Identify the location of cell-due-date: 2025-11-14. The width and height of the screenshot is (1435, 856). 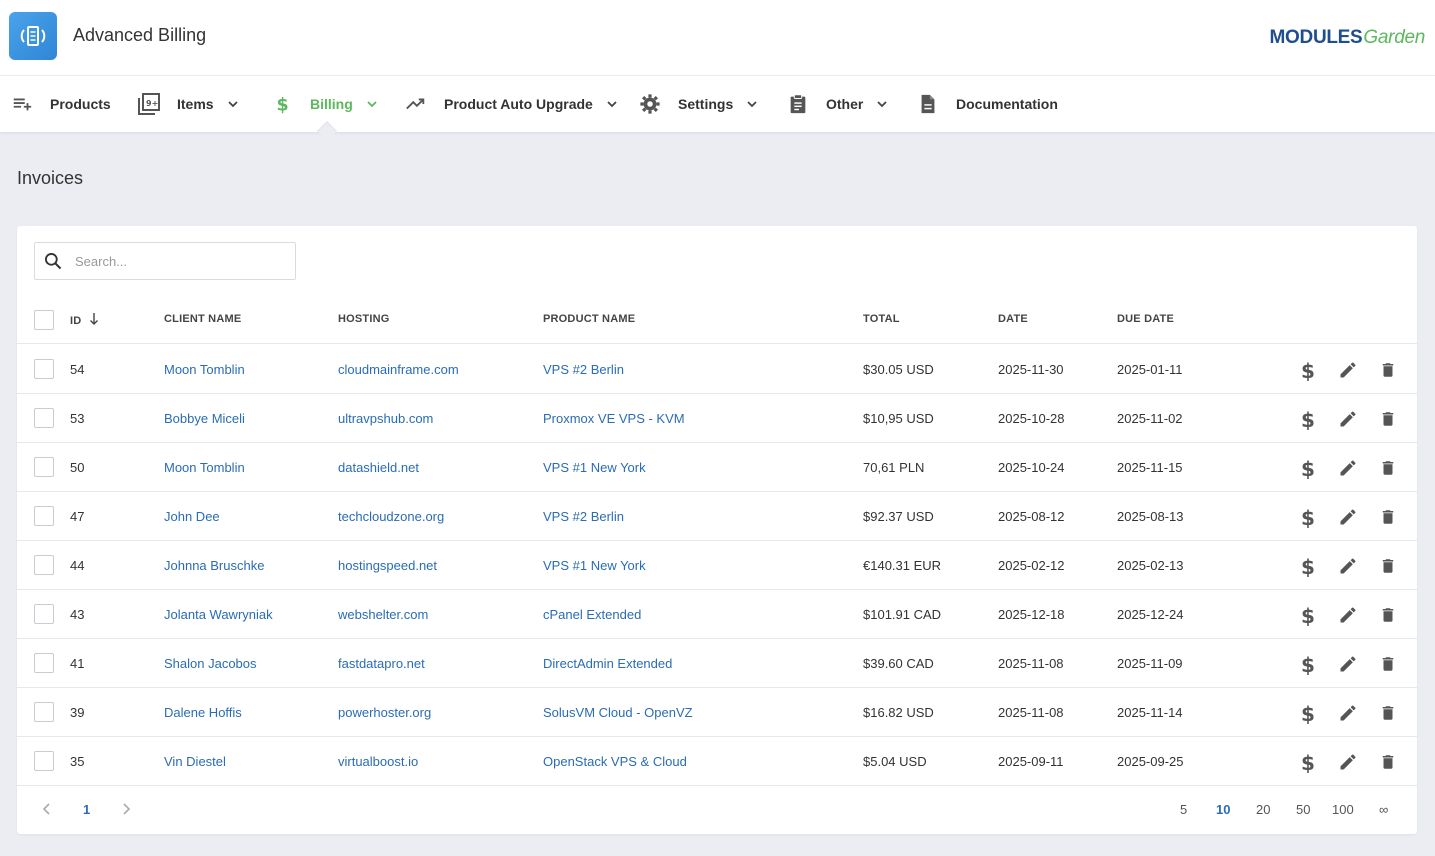
(1150, 712).